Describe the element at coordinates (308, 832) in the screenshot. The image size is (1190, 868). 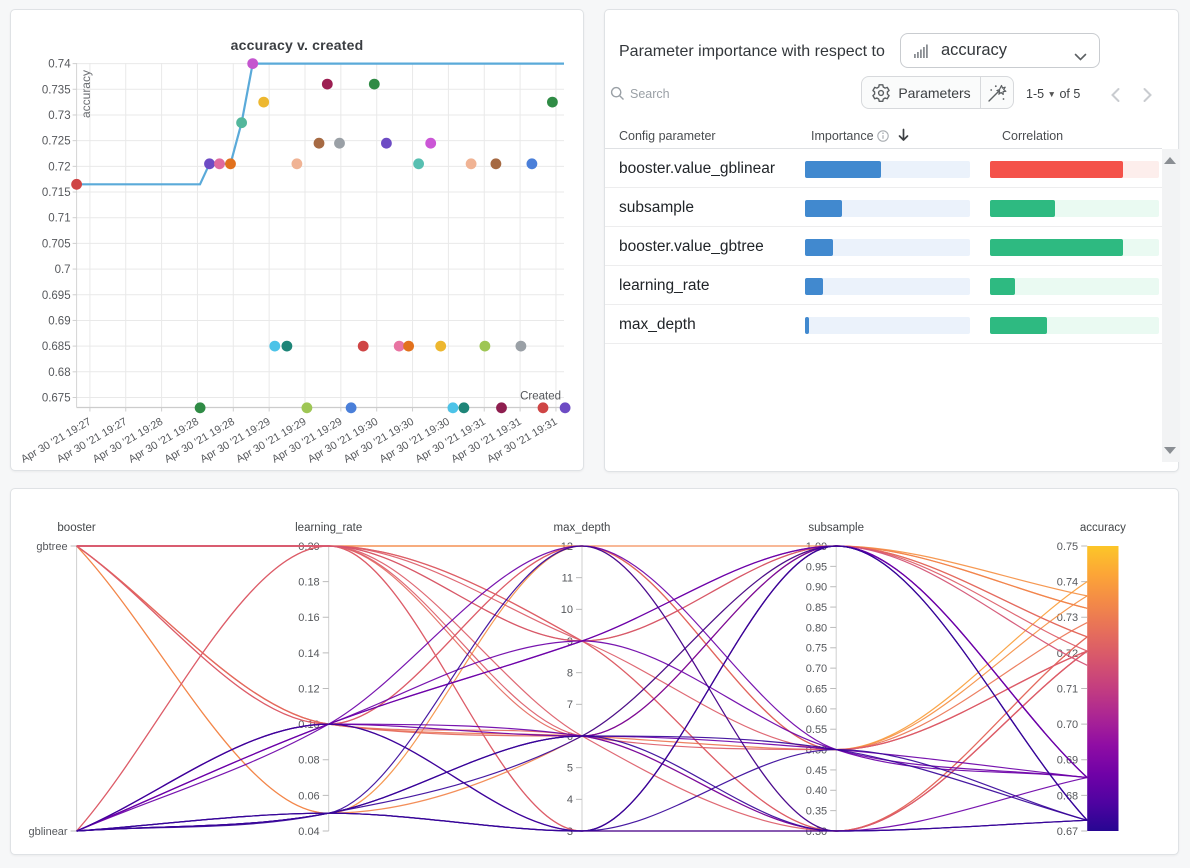
I see `svg-text: 0.04` at that location.